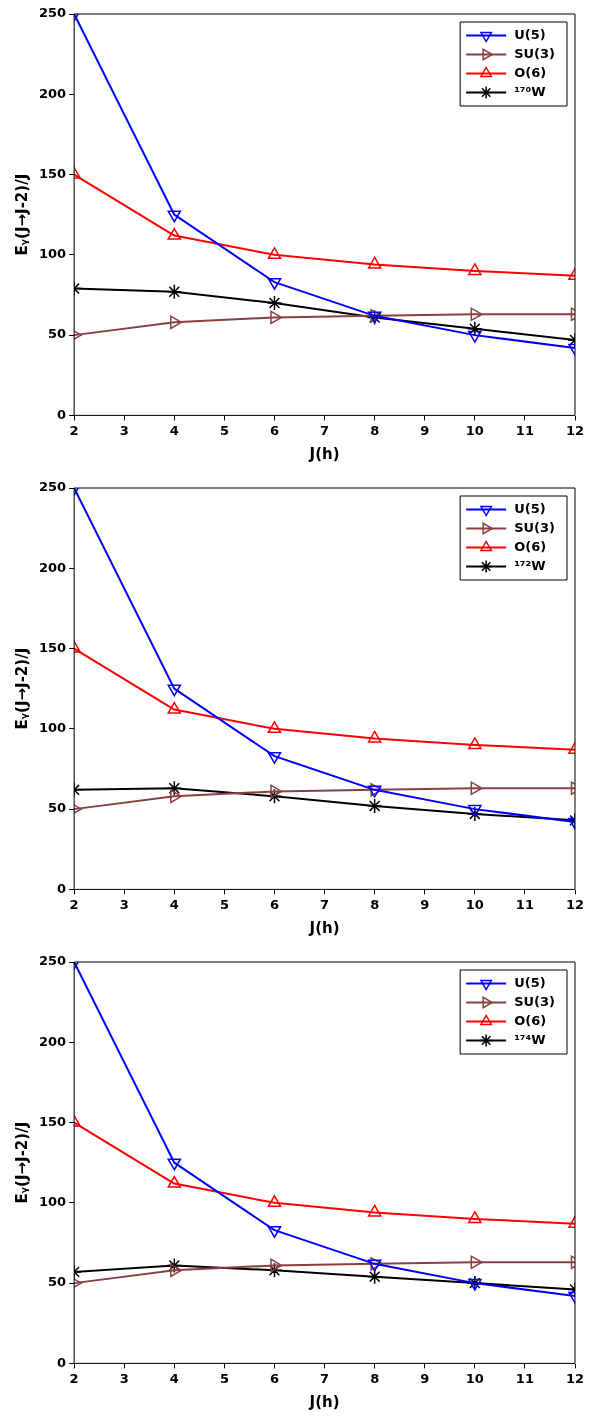 The image size is (591, 1423). Describe the element at coordinates (530, 1039) in the screenshot. I see `legend-label: ¹⁷⁴W` at that location.